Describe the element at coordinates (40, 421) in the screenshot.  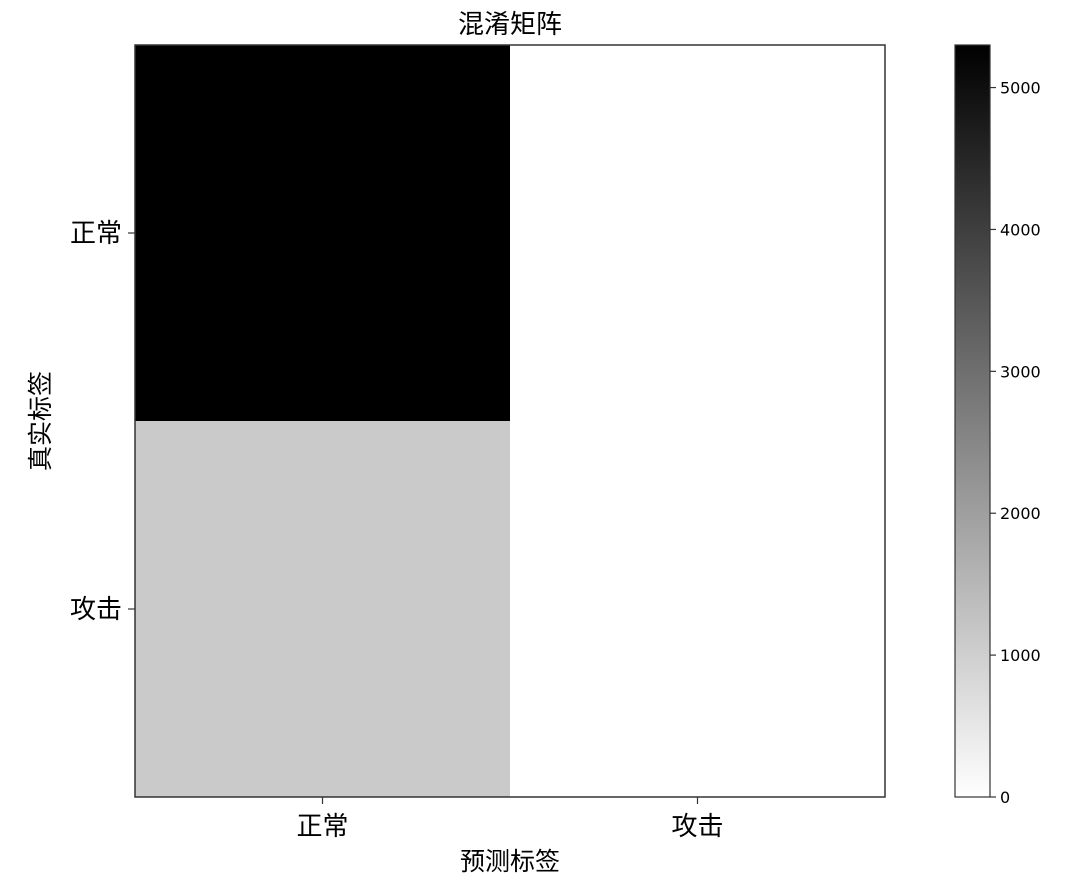
I see `y-axis-label: 真实标签` at that location.